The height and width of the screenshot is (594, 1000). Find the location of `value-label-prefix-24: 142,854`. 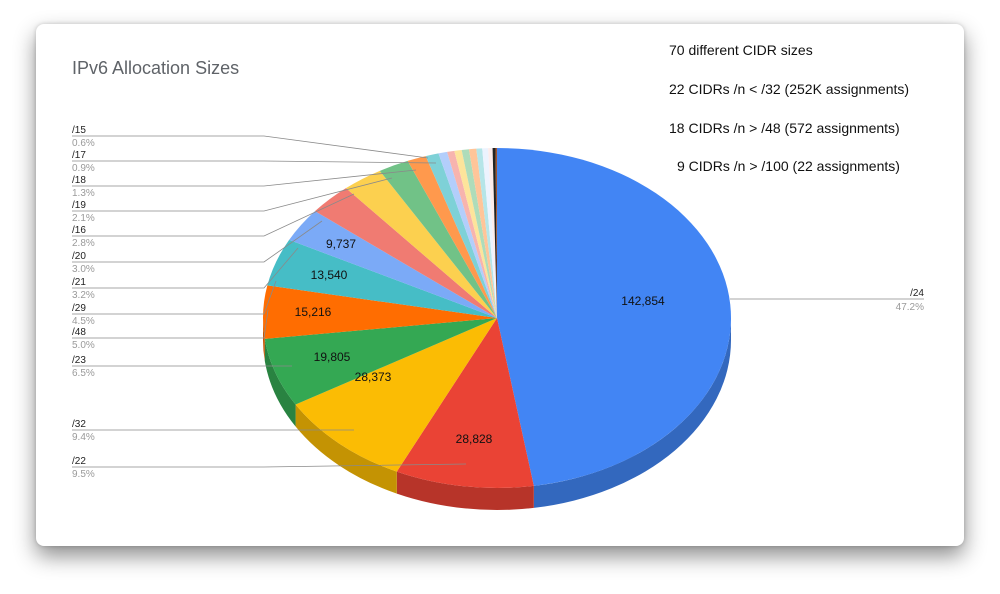

value-label-prefix-24: 142,854 is located at coordinates (643, 301).